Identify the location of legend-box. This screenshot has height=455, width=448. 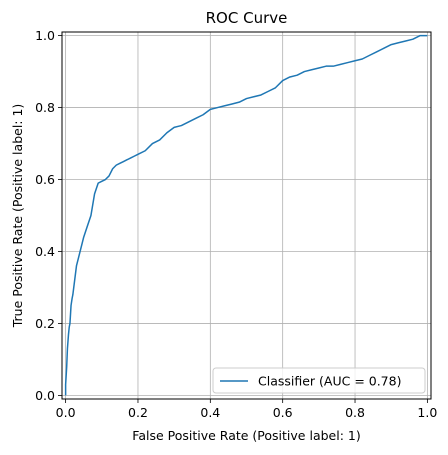
(319, 380).